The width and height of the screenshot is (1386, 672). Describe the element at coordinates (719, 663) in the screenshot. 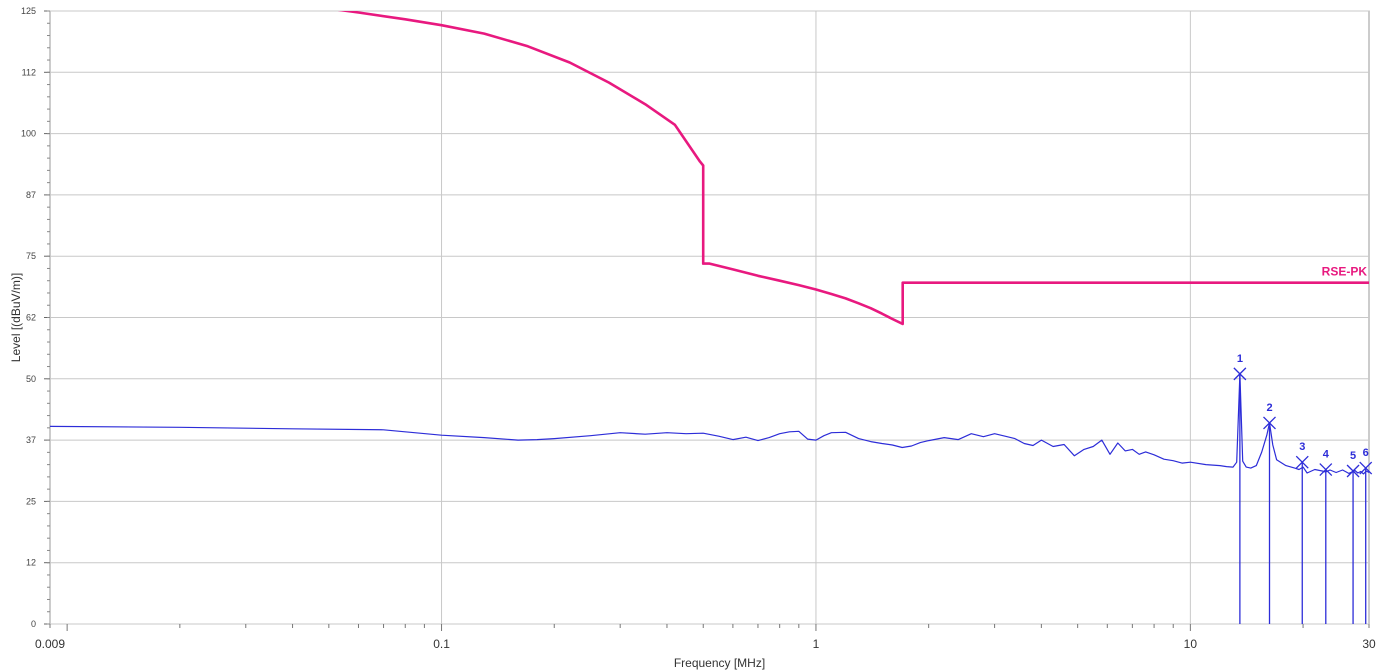

I see `x-axis-title: Frequency [MHz]` at that location.